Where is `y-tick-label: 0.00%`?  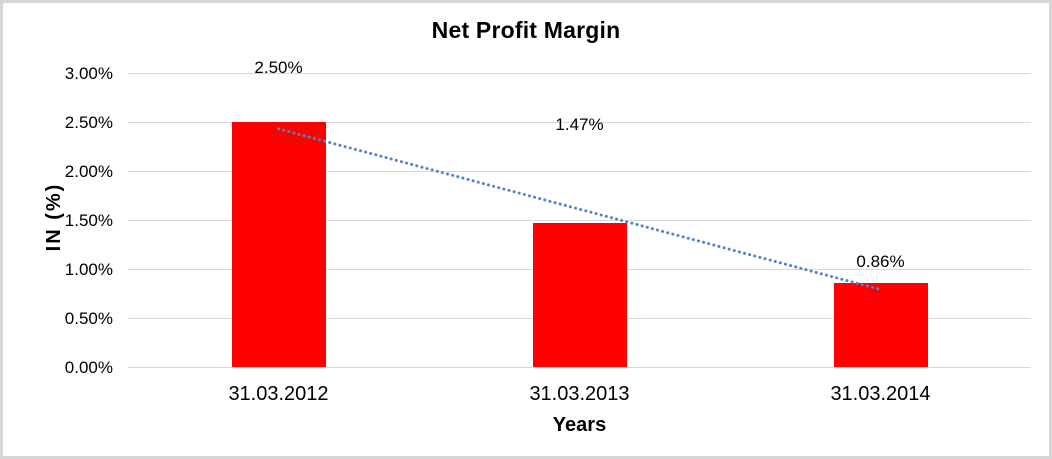 y-tick-label: 0.00% is located at coordinates (88, 367).